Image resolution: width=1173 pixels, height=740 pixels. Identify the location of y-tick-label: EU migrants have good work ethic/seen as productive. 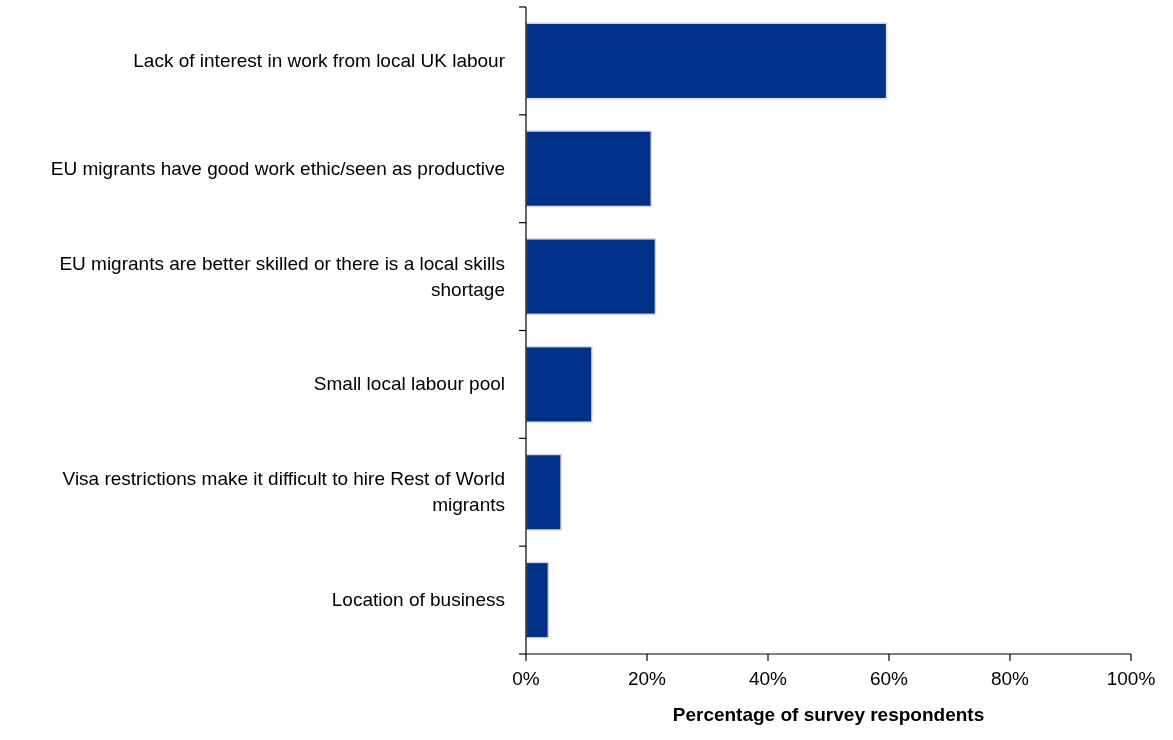
(277, 168).